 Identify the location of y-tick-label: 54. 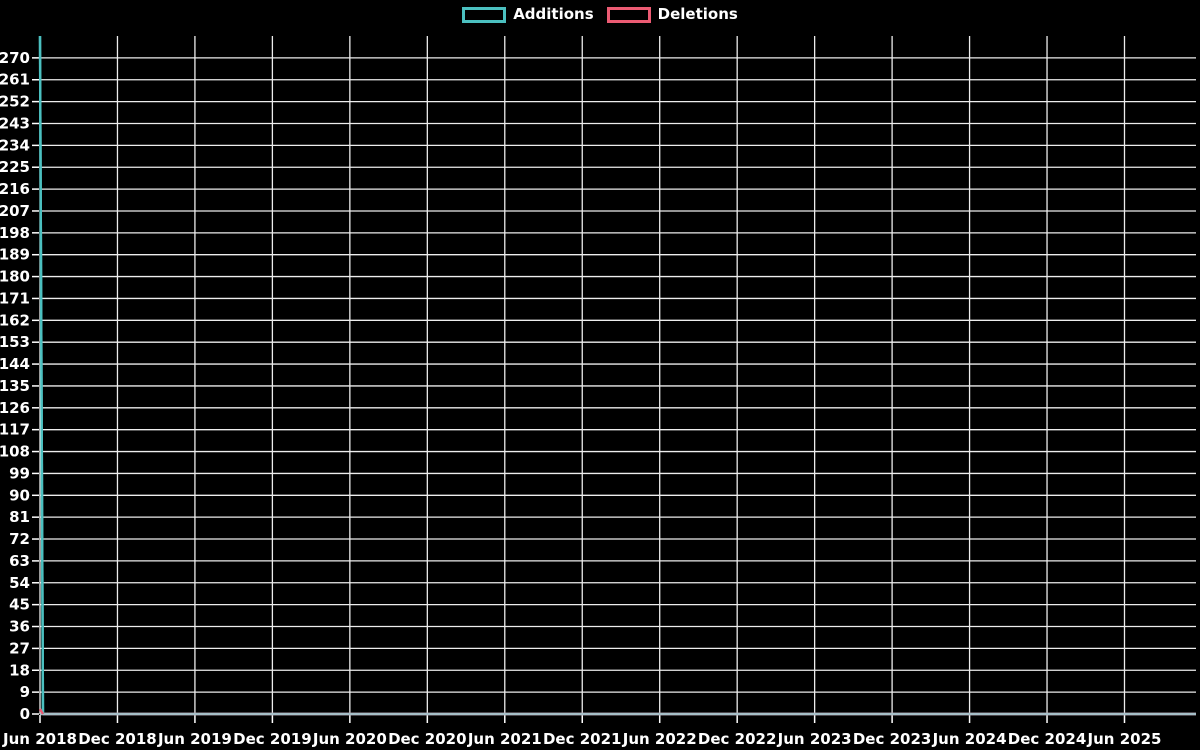
(19, 583).